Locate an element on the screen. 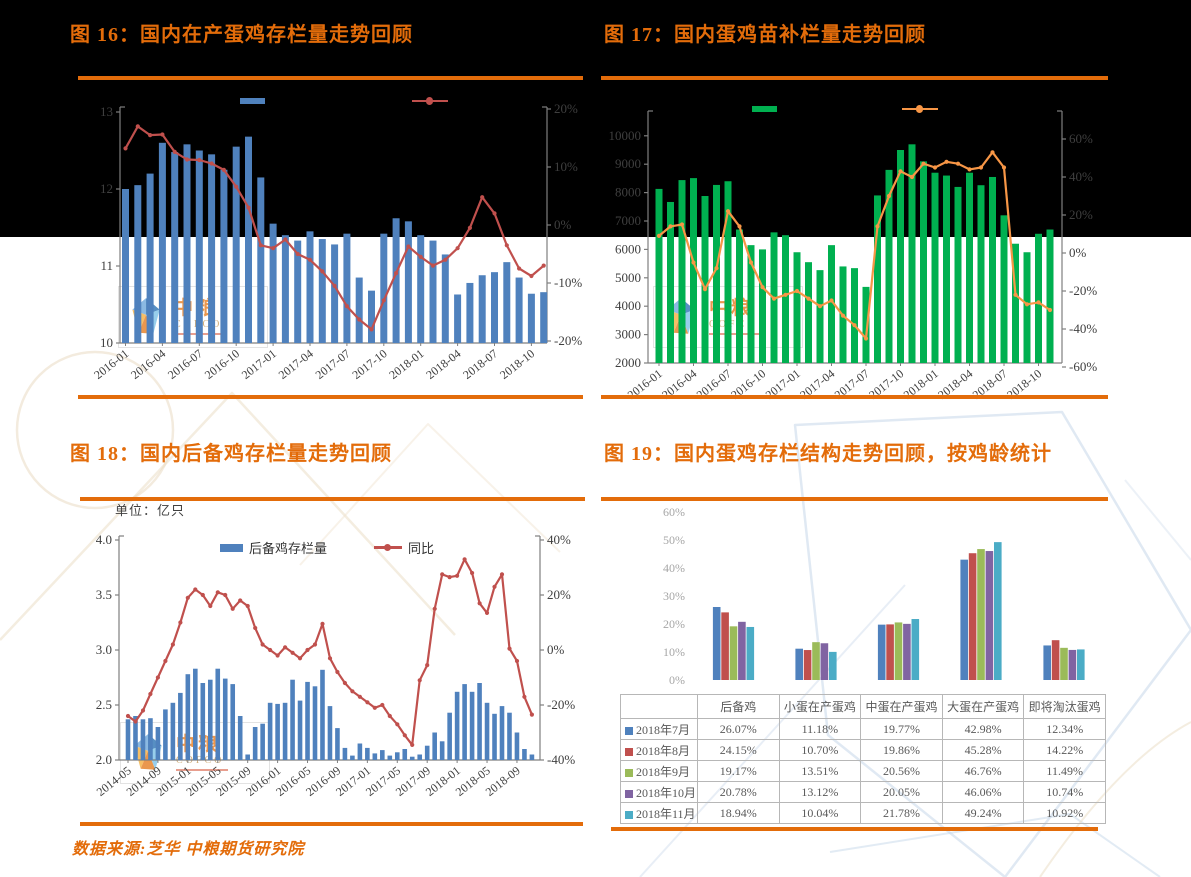 The image size is (1191, 877). cofco-brand-en: COFCO is located at coordinates (733, 324).